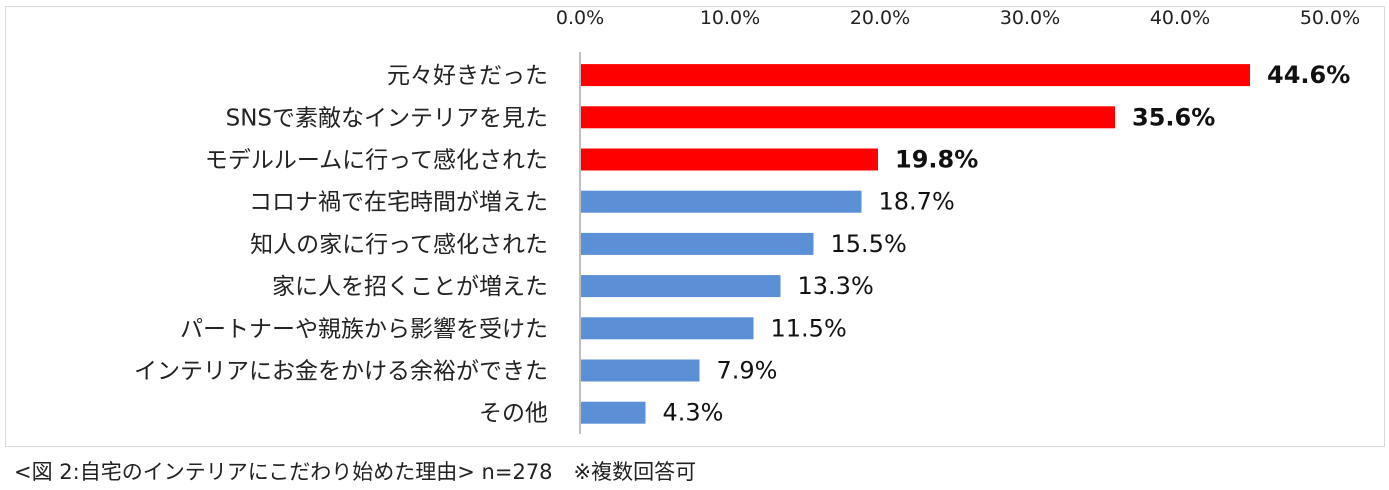  What do you see at coordinates (467, 76) in the screenshot?
I see `category-label: 元々好きだった` at bounding box center [467, 76].